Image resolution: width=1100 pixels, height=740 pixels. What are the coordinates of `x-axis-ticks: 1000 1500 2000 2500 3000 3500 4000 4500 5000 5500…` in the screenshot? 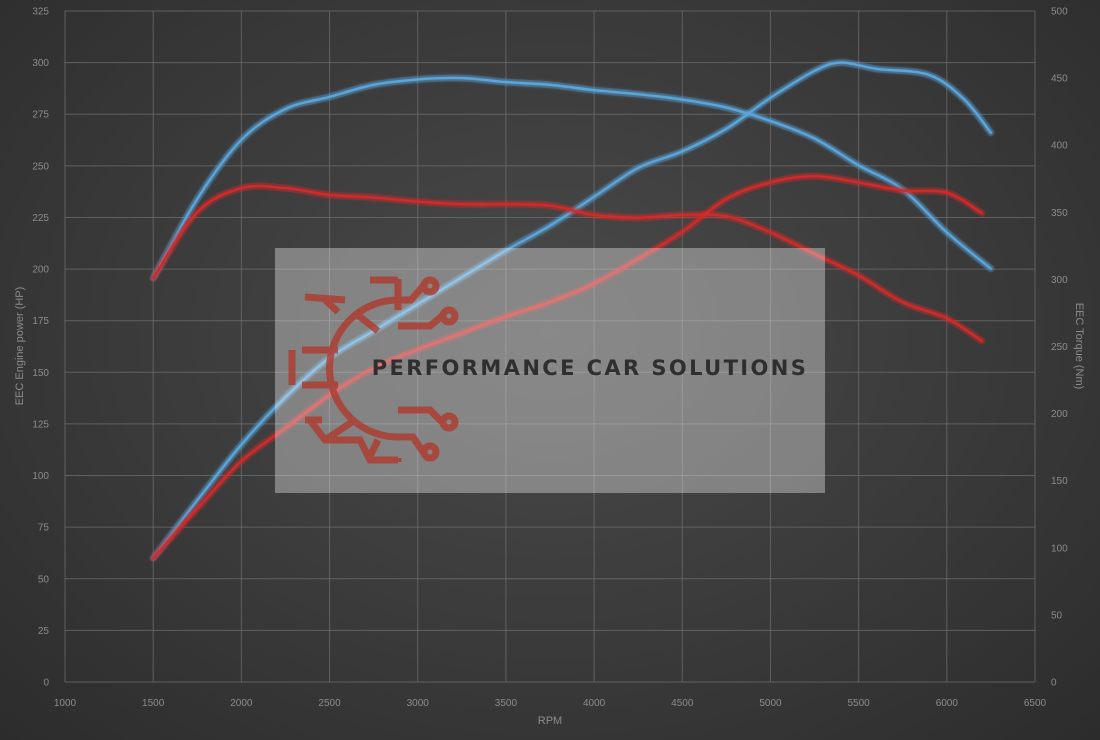 It's located at (550, 703).